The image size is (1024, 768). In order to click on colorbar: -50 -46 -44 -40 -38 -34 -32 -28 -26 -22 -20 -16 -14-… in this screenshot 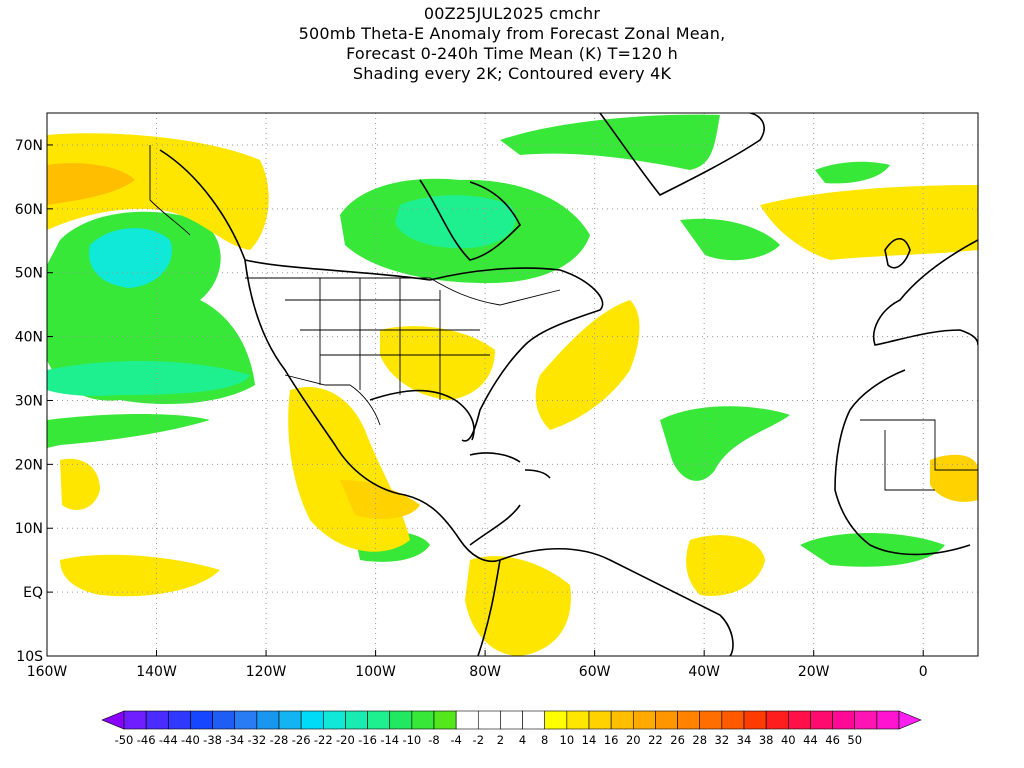, I will do `click(511, 728)`.